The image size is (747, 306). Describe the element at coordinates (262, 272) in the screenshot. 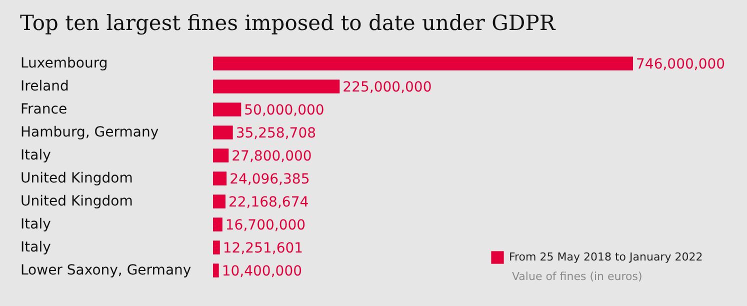

I see `data-label: 10,400,000` at that location.